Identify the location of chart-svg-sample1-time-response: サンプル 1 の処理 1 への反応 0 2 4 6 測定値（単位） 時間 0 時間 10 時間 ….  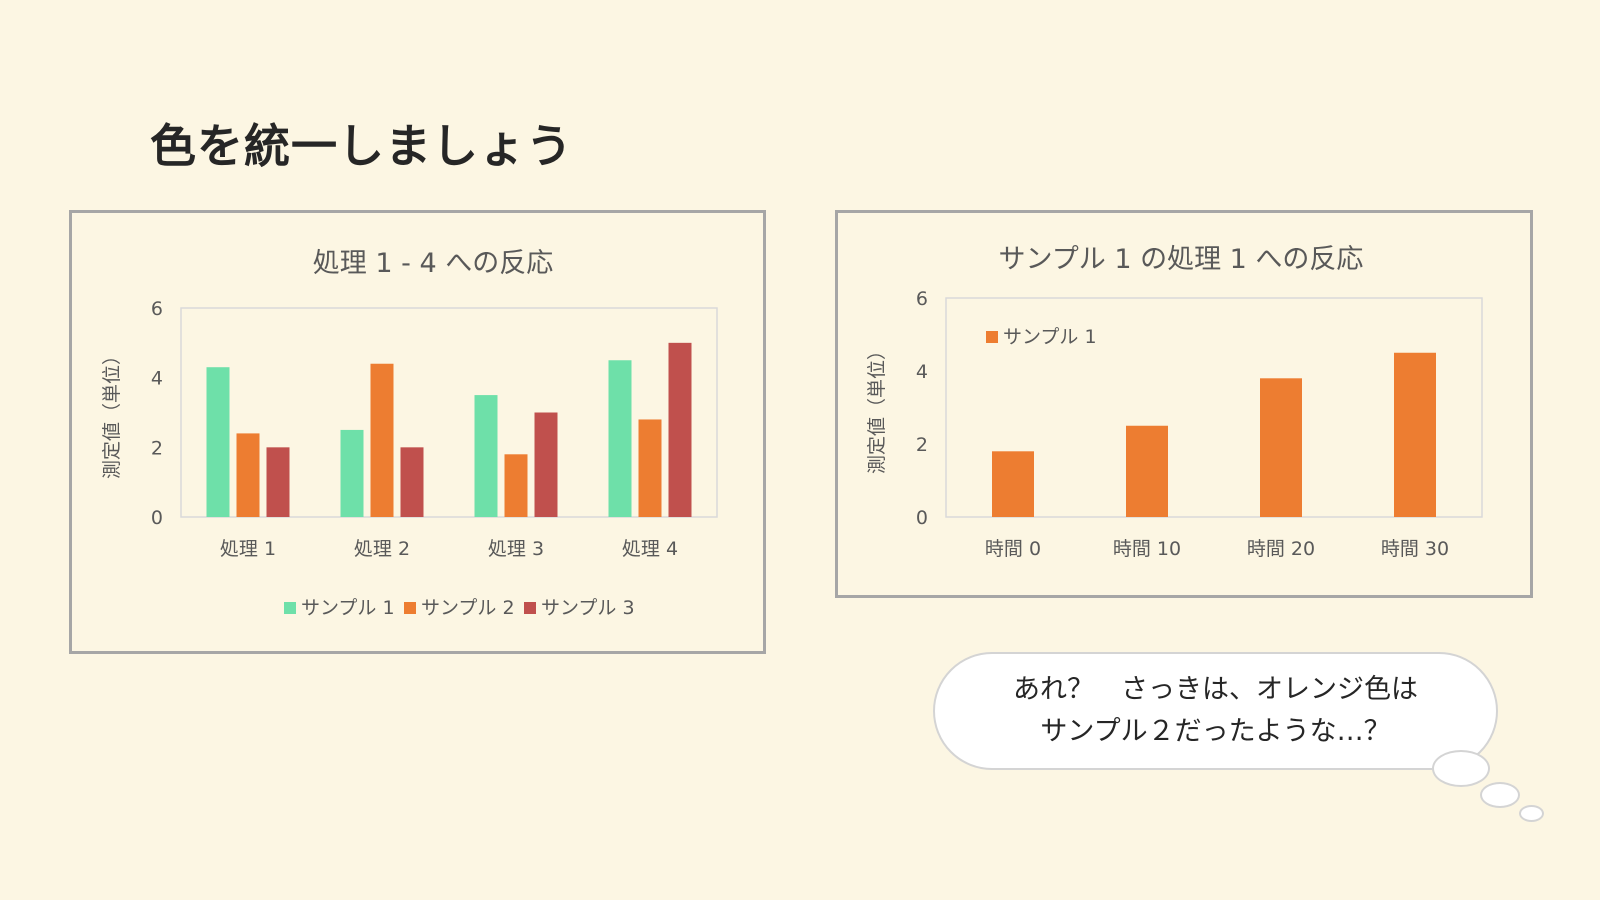
(1174, 402).